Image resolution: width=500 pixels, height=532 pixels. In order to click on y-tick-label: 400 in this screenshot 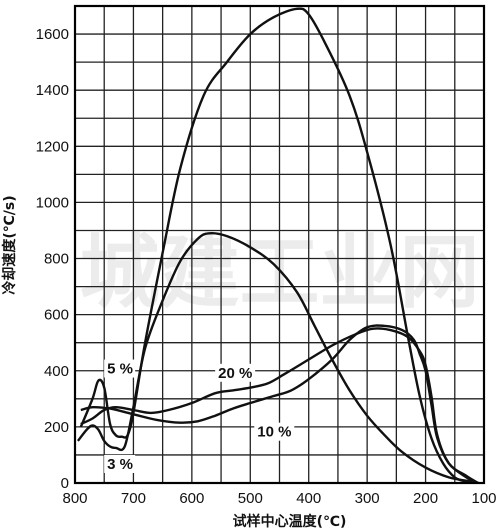, I will do `click(56, 371)`.